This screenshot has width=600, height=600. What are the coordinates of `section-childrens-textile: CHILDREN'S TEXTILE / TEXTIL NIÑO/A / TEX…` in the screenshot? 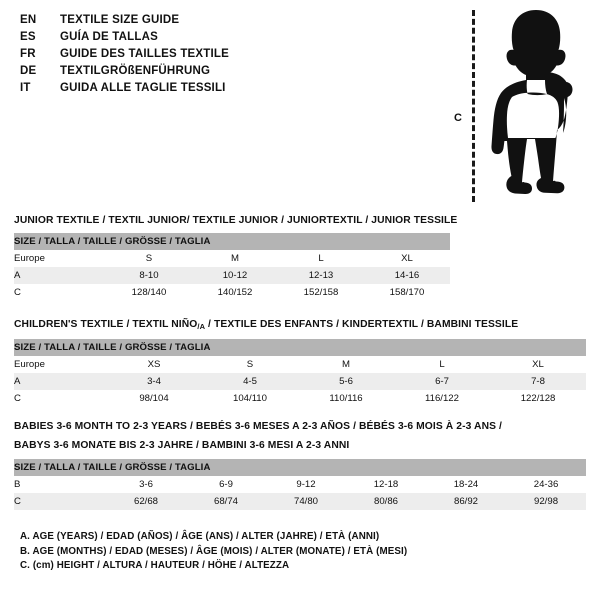 It's located at (300, 362).